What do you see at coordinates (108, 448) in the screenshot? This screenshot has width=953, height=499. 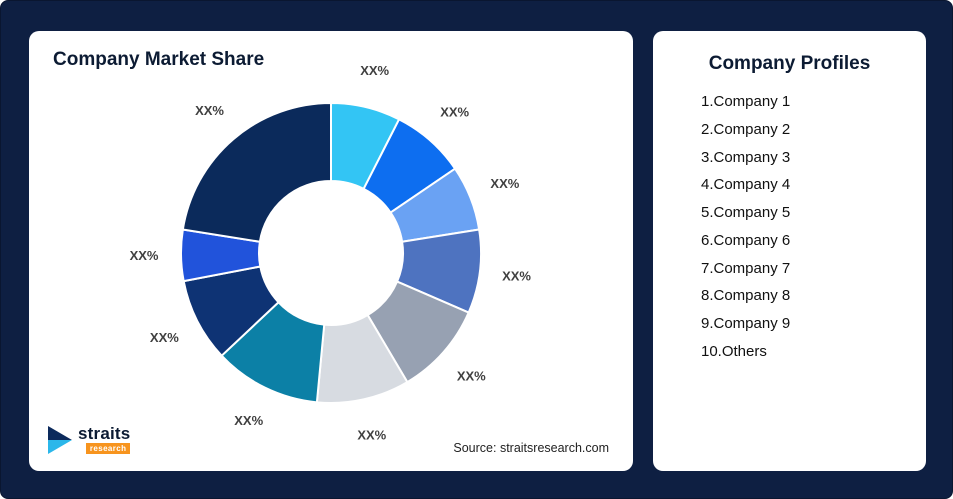 I see `logo-sub-name: research` at bounding box center [108, 448].